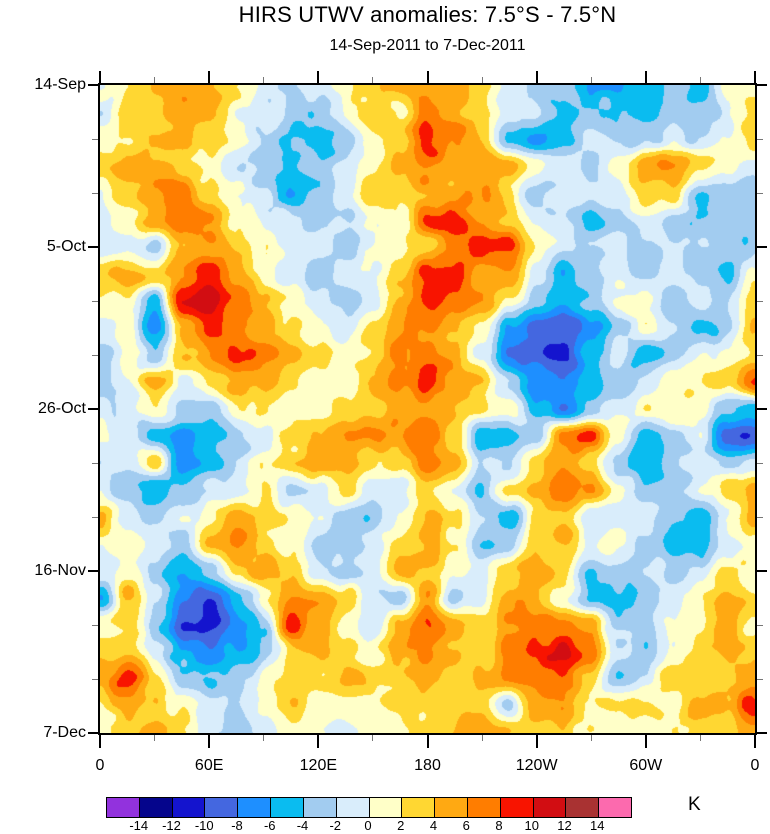  I want to click on y-tick-label: 5-Oct, so click(66, 246).